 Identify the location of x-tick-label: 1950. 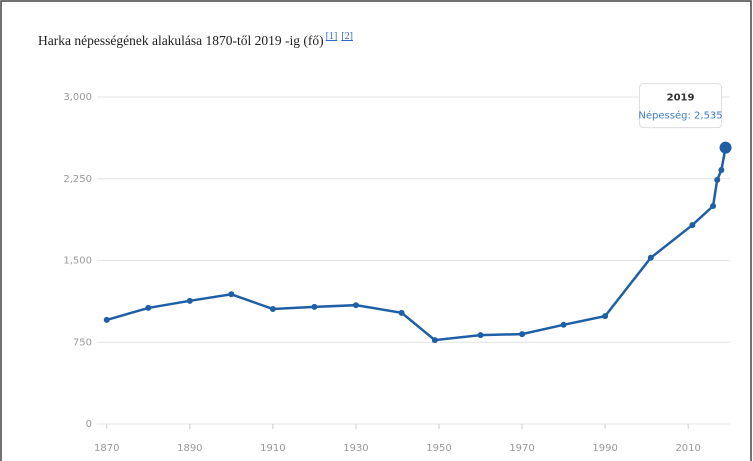
(438, 448).